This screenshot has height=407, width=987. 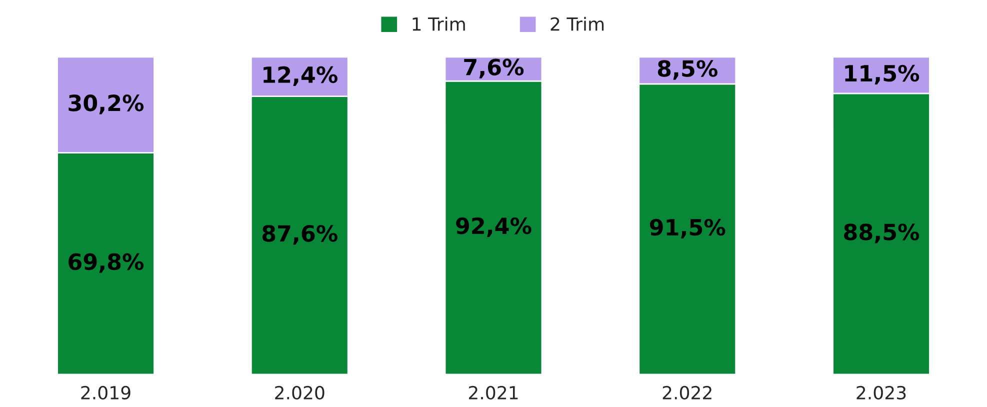 What do you see at coordinates (106, 104) in the screenshot?
I see `data-label: 30,2%` at bounding box center [106, 104].